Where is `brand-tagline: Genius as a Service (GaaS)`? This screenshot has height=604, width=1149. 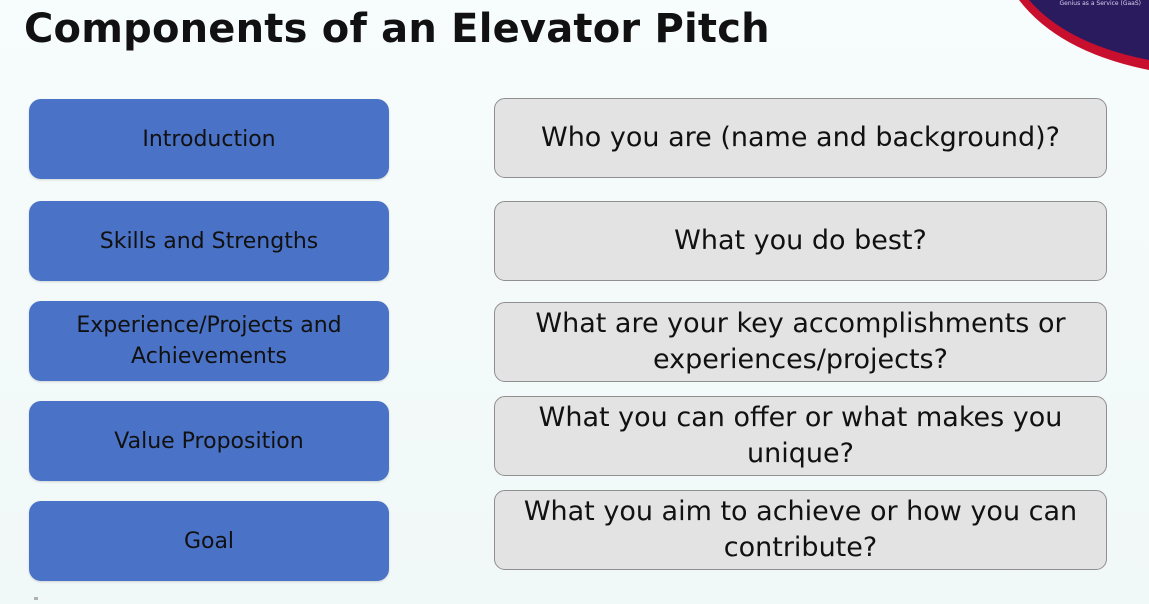 brand-tagline: Genius as a Service (GaaS) is located at coordinates (1100, 3).